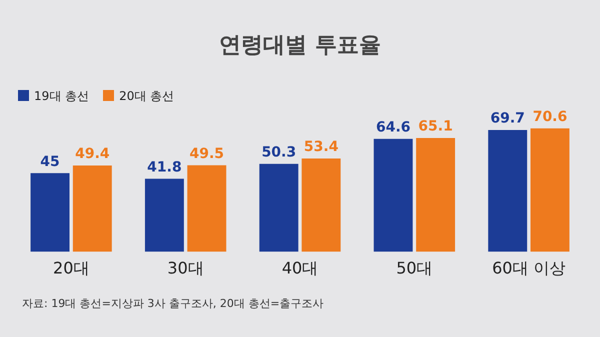 Image resolution: width=600 pixels, height=337 pixels. I want to click on data-label: 49.4, so click(92, 154).